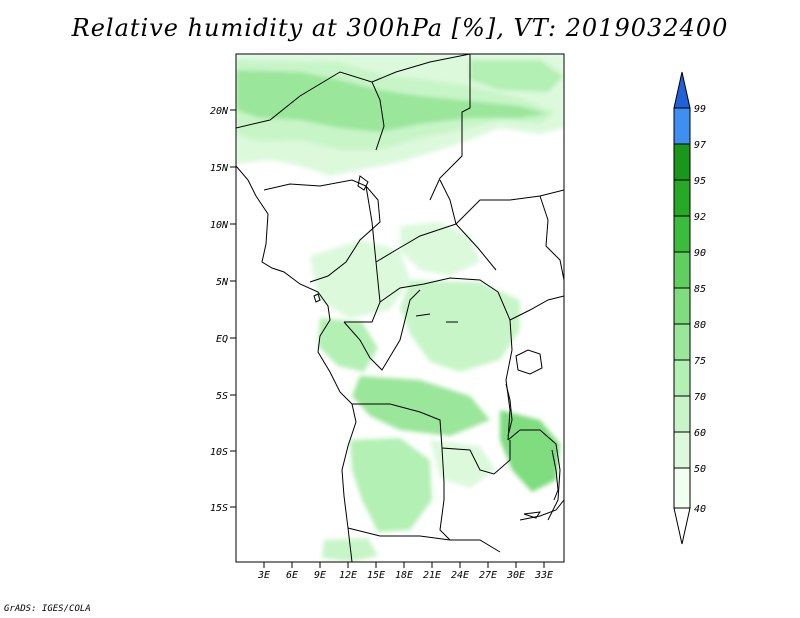  I want to click on lon-tick-label: 15E, so click(376, 575).